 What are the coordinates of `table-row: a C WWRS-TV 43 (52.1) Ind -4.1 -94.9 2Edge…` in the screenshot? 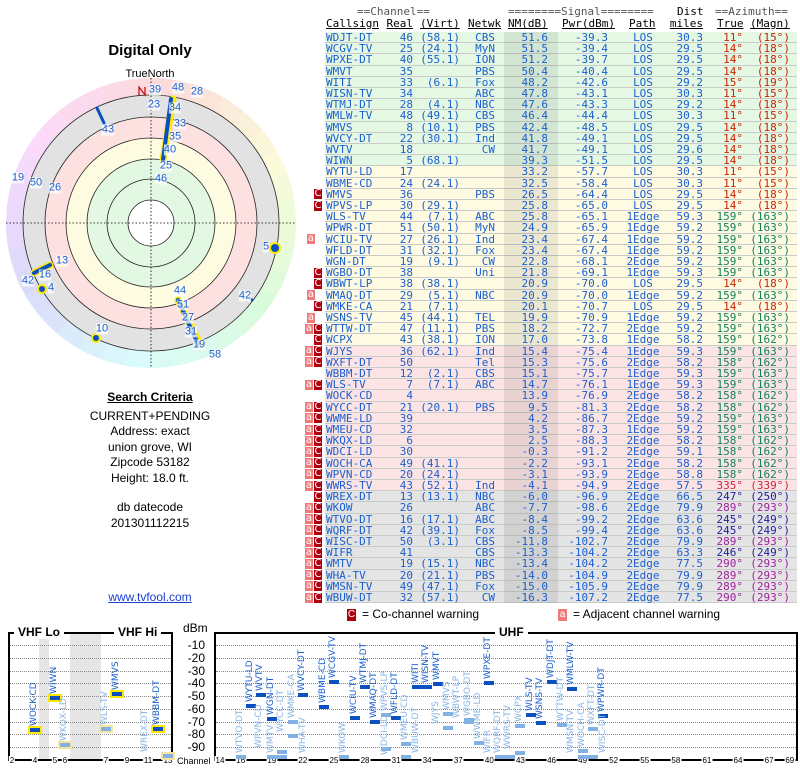 It's located at (551, 485).